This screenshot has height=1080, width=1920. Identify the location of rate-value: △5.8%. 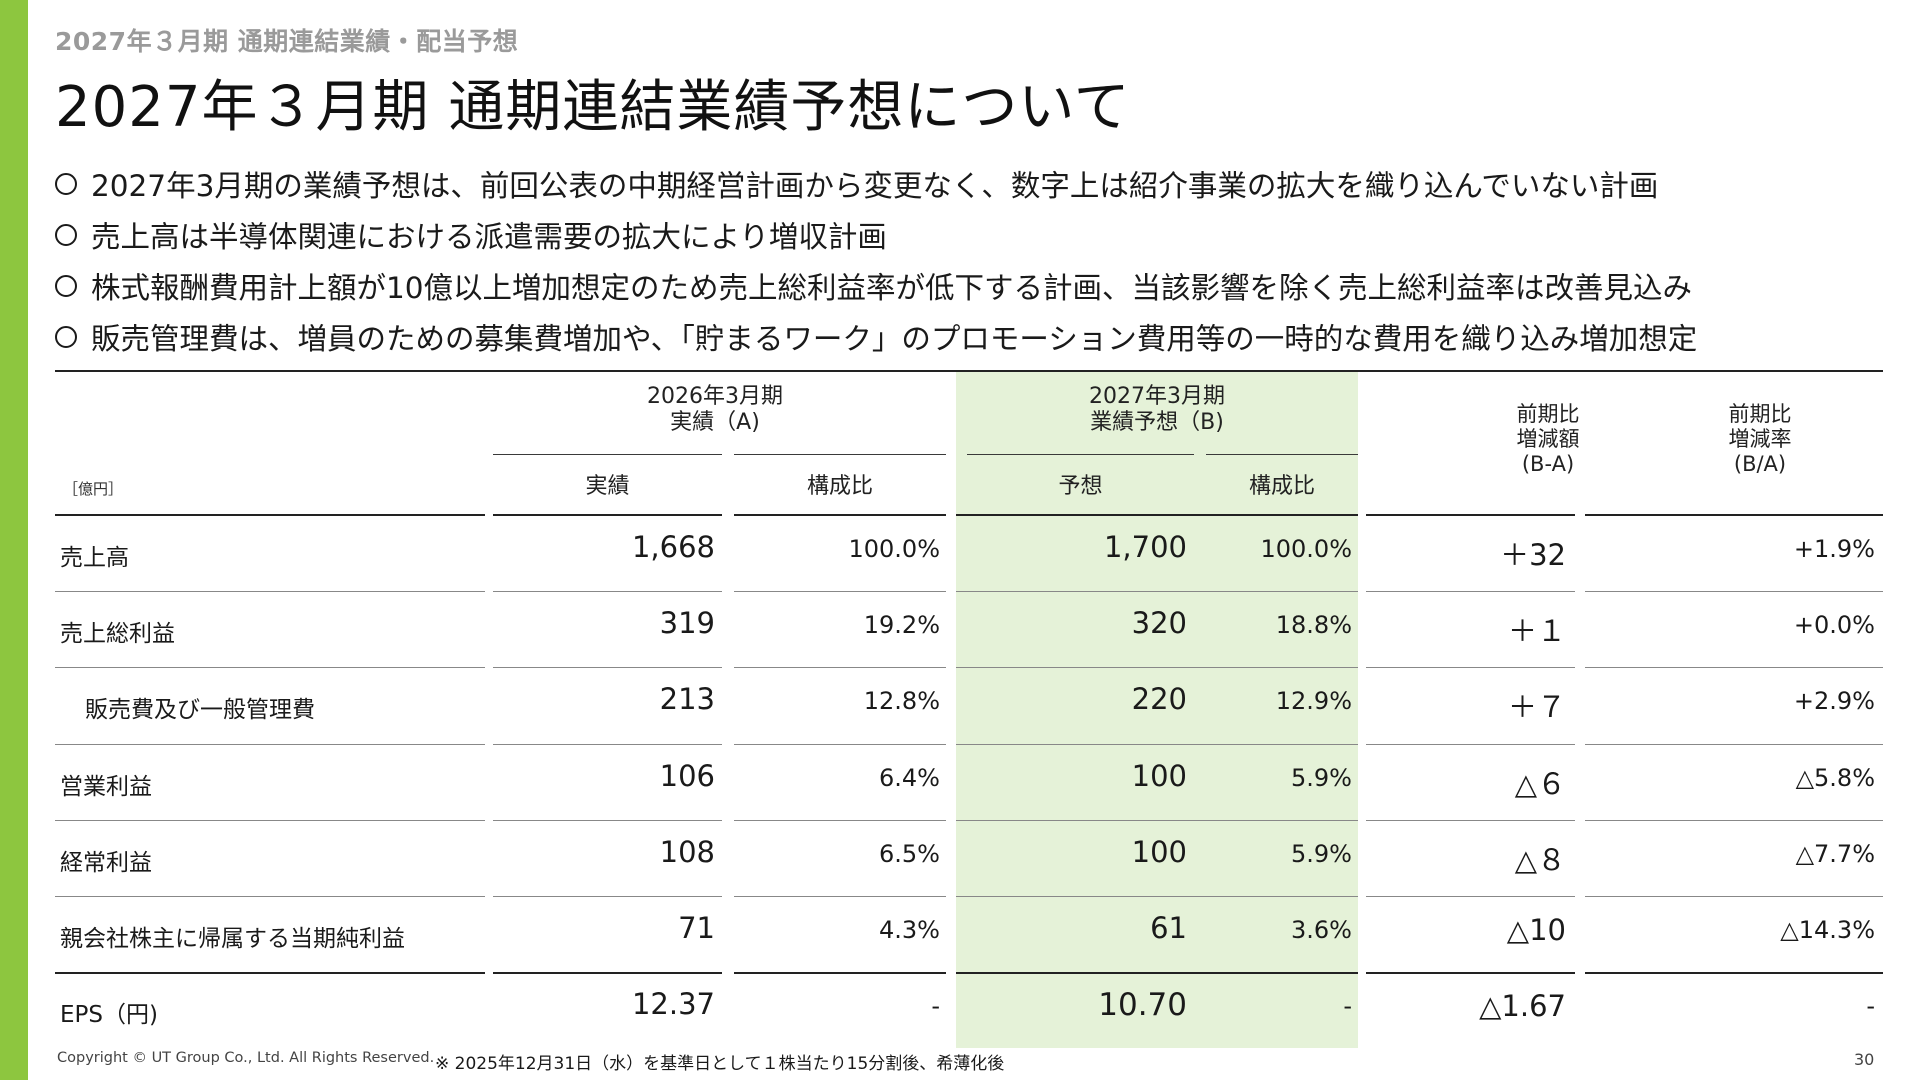
(1835, 777).